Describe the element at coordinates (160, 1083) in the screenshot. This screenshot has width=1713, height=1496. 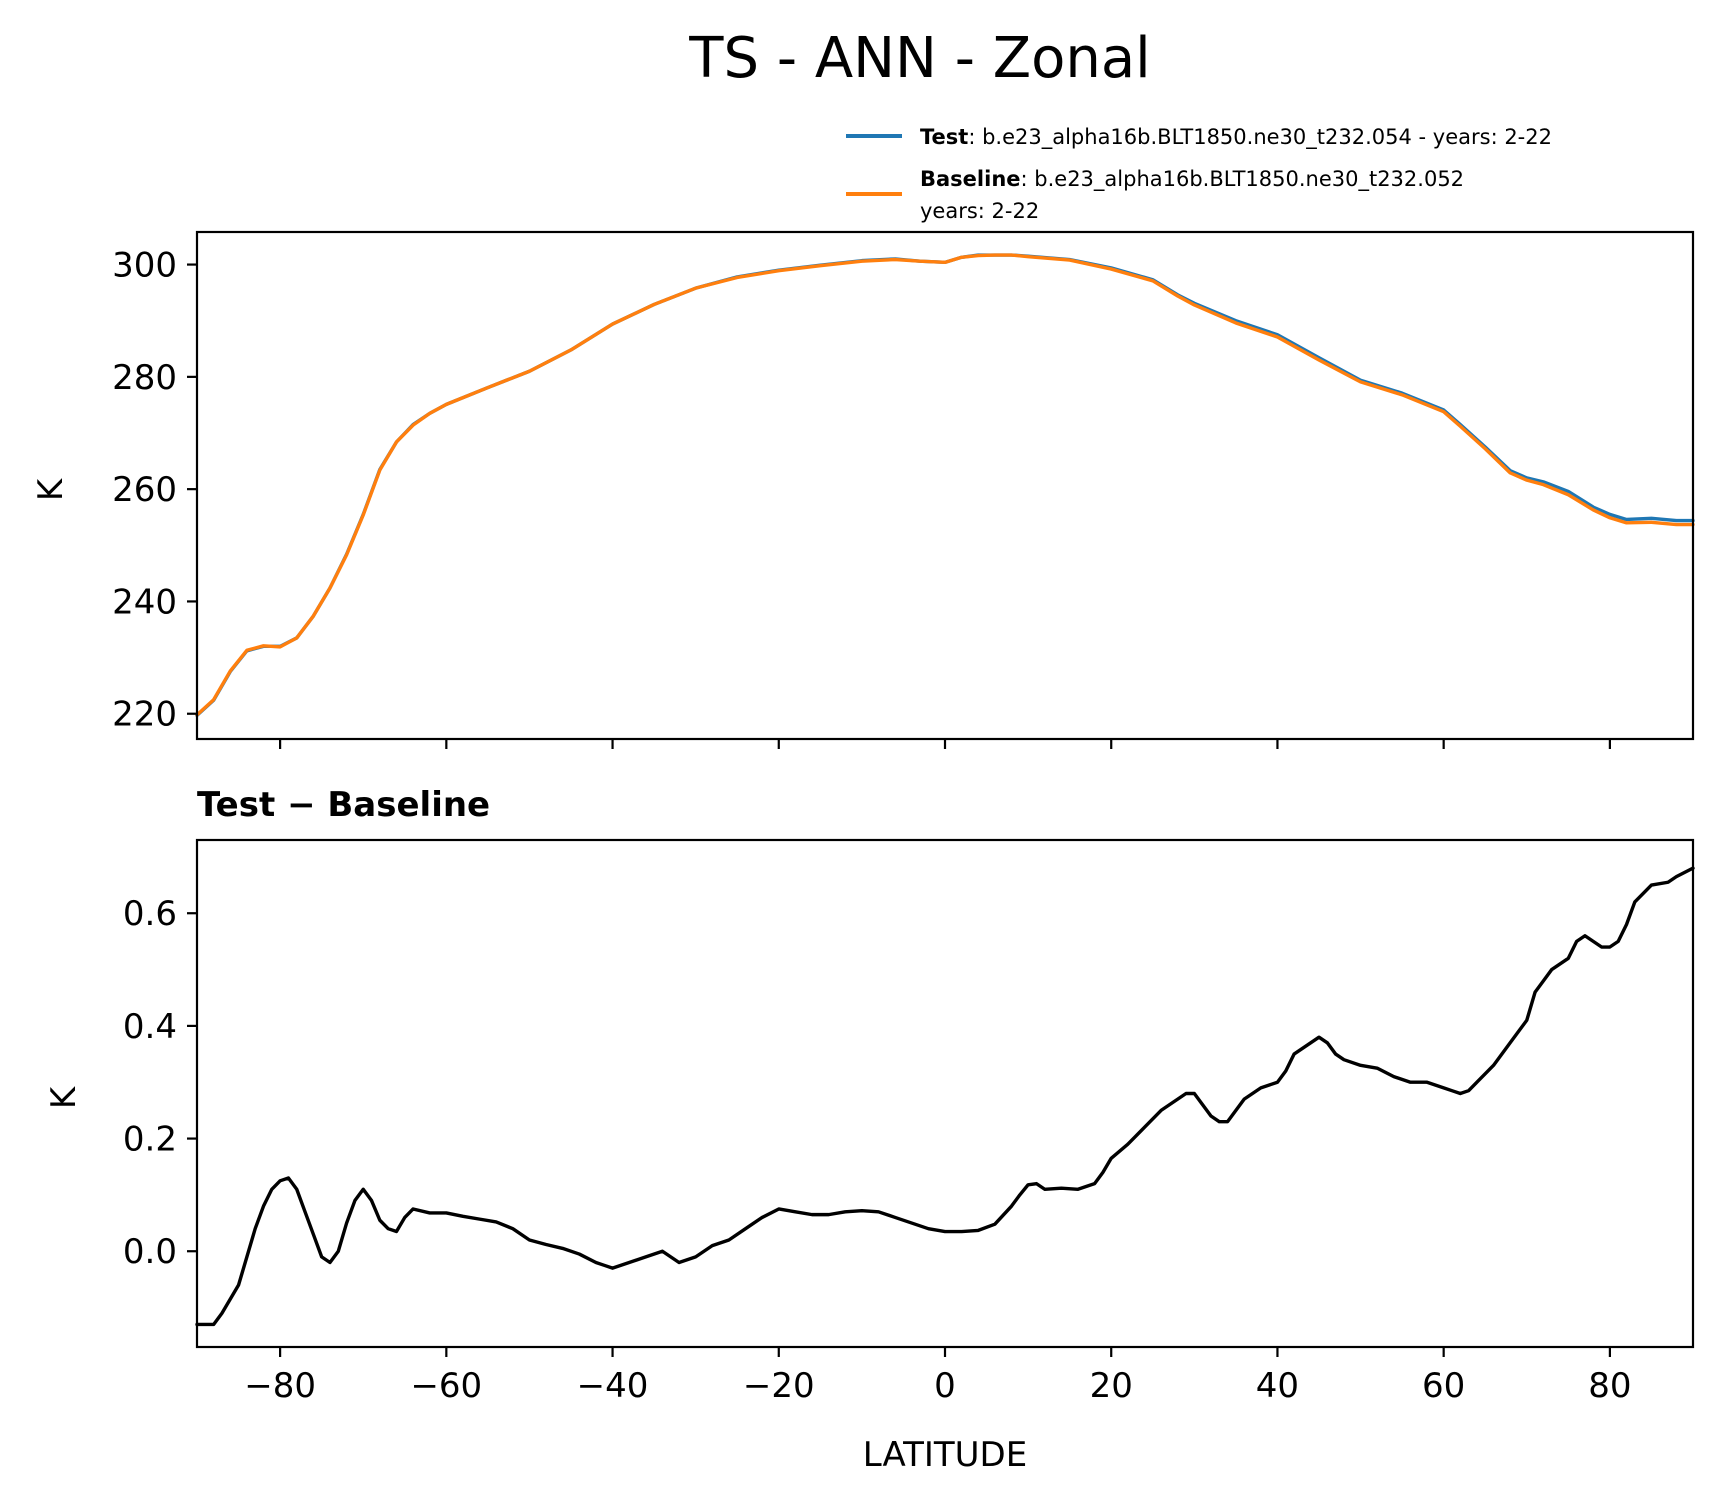
I see `bottom-y-ticks: 0.0 0.2 0.4 0.6` at that location.